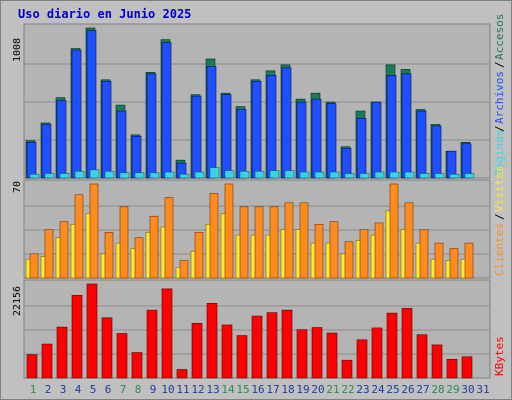 The height and width of the screenshot is (400, 512). Describe the element at coordinates (48, 389) in the screenshot. I see `x-label-2: 2` at that location.